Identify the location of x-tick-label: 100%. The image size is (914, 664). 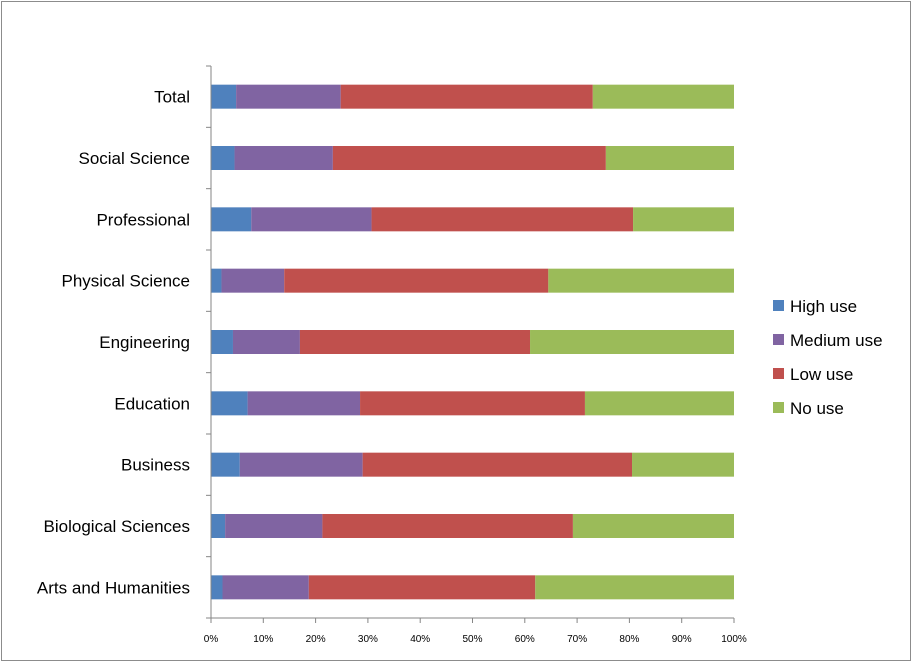
(734, 639).